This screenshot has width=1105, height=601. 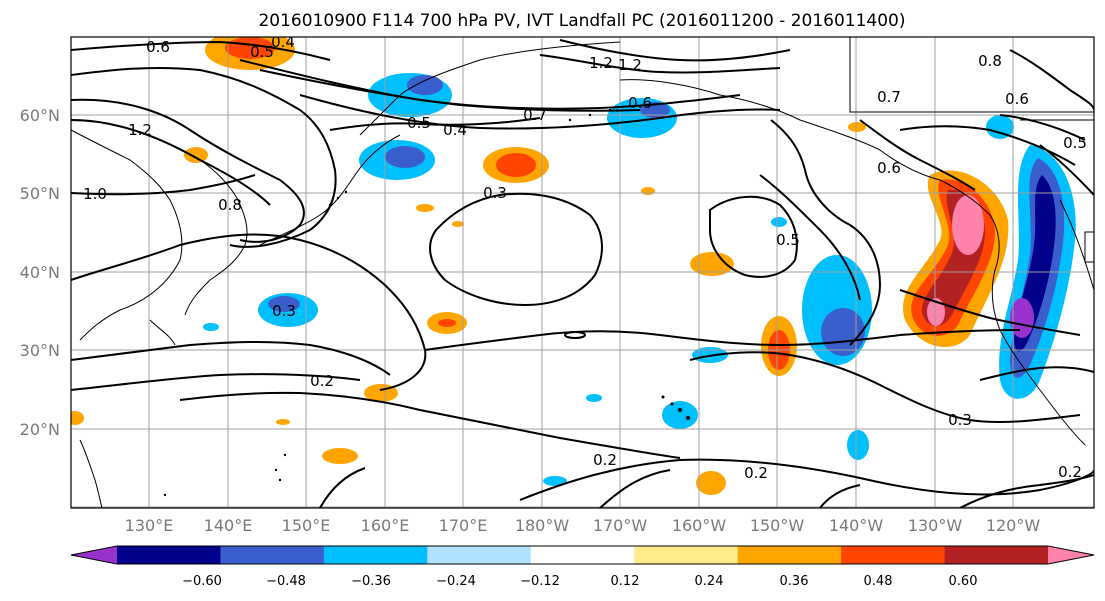 I want to click on colorbar-tick: 0.60, so click(x=963, y=581).